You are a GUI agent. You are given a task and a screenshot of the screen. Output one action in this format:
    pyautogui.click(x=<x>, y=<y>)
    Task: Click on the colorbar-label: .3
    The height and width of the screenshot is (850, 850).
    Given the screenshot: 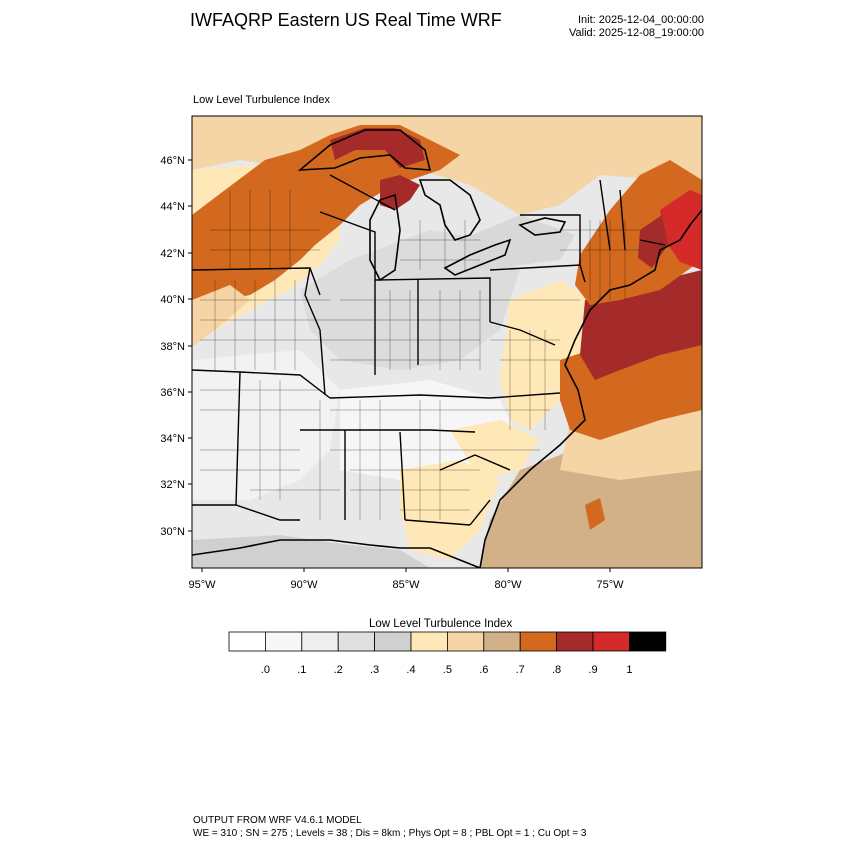 What is the action you would take?
    pyautogui.click(x=374, y=670)
    